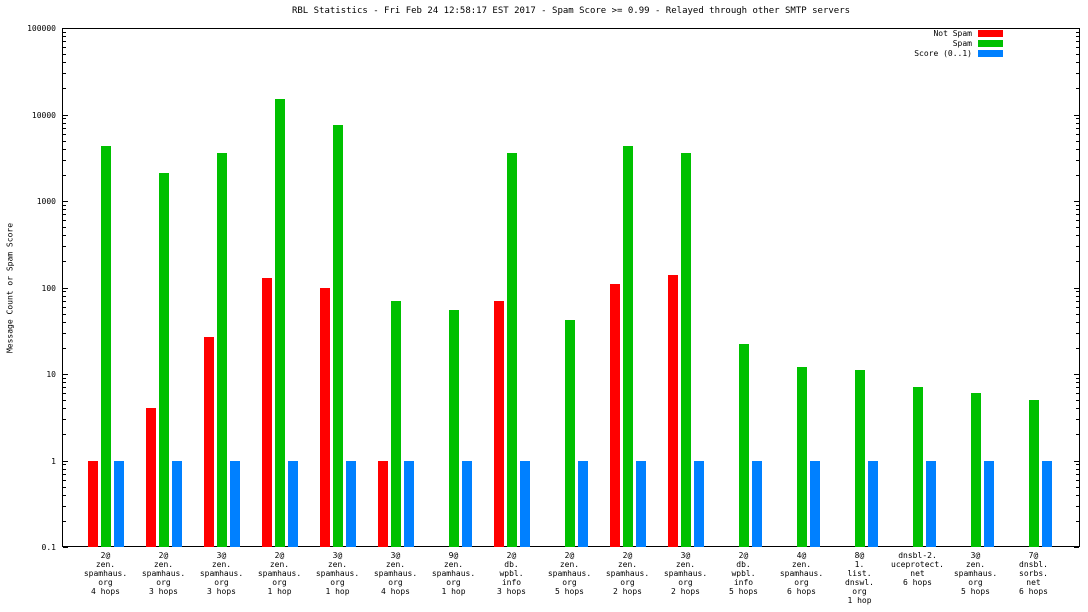 Image resolution: width=1088 pixels, height=612 pixels. What do you see at coordinates (41, 28) in the screenshot?
I see `y-tick-label: 100000` at bounding box center [41, 28].